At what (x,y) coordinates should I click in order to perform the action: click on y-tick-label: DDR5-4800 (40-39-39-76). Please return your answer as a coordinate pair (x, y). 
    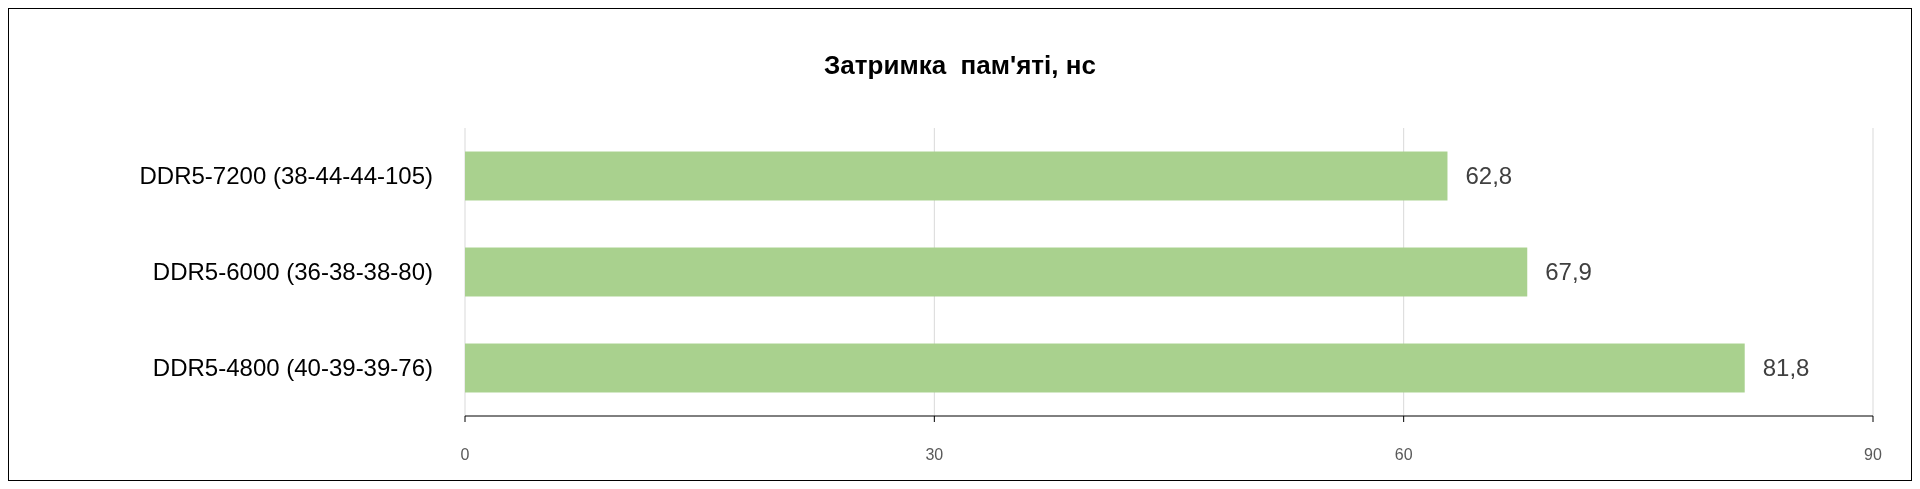
    Looking at the image, I should click on (292, 368).